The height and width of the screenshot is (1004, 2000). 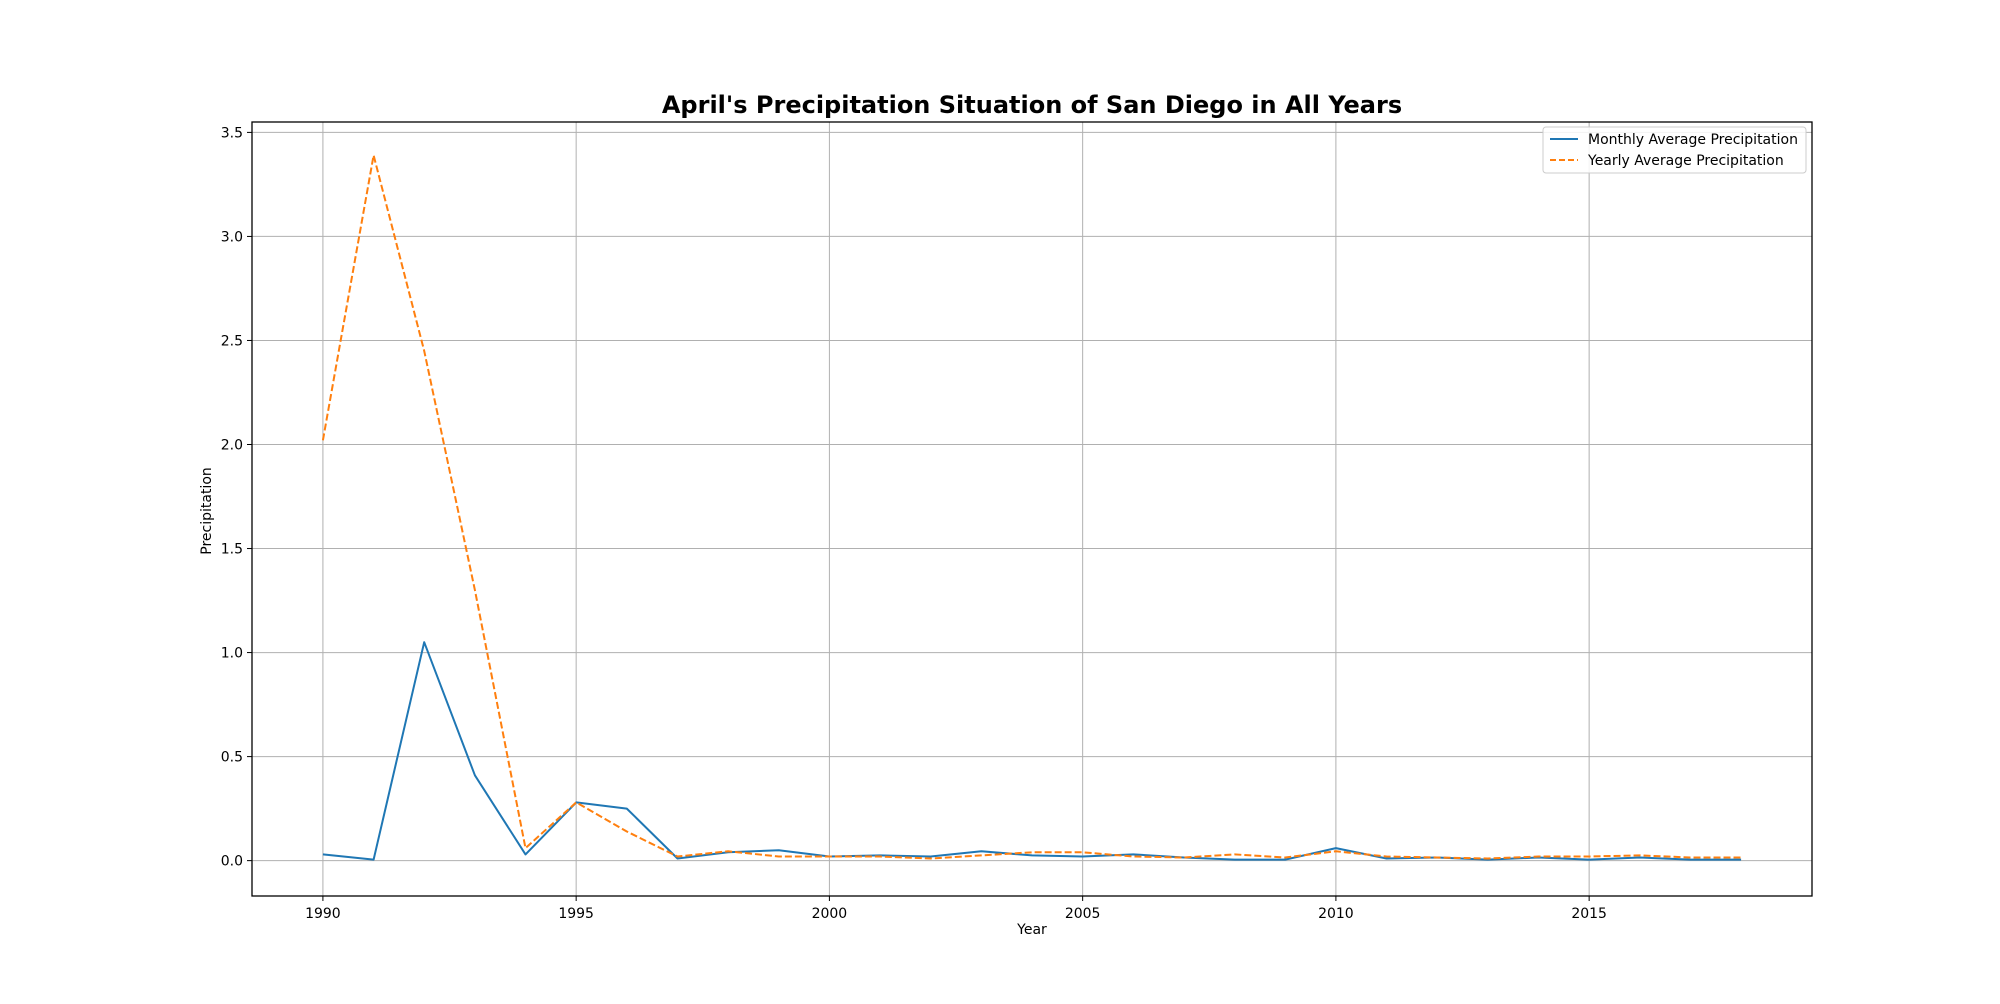 I want to click on x-tick-label: 1995, so click(x=576, y=914).